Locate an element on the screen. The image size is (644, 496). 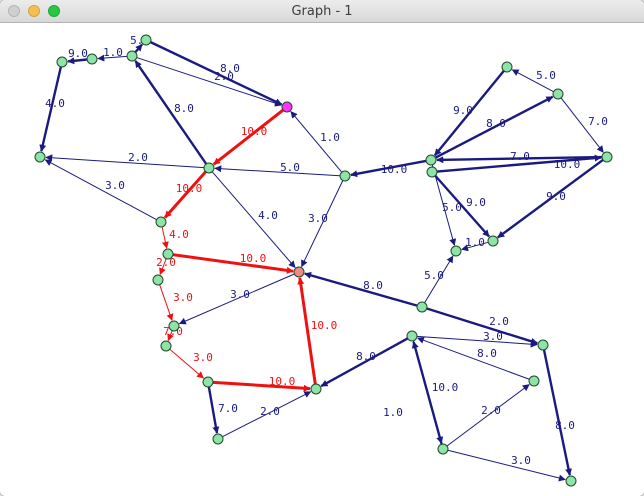
title-bar: Graph - 1 is located at coordinates (322, 11).